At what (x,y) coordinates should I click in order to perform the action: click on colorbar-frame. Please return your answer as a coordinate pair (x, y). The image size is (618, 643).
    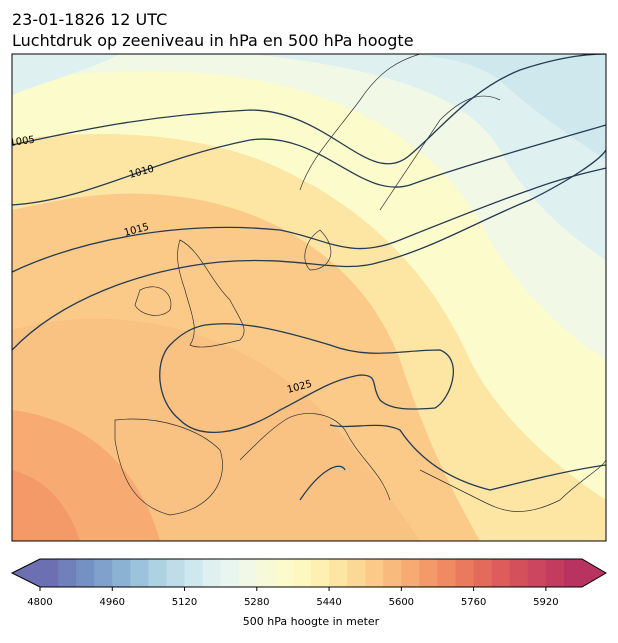
    Looking at the image, I should click on (308, 573).